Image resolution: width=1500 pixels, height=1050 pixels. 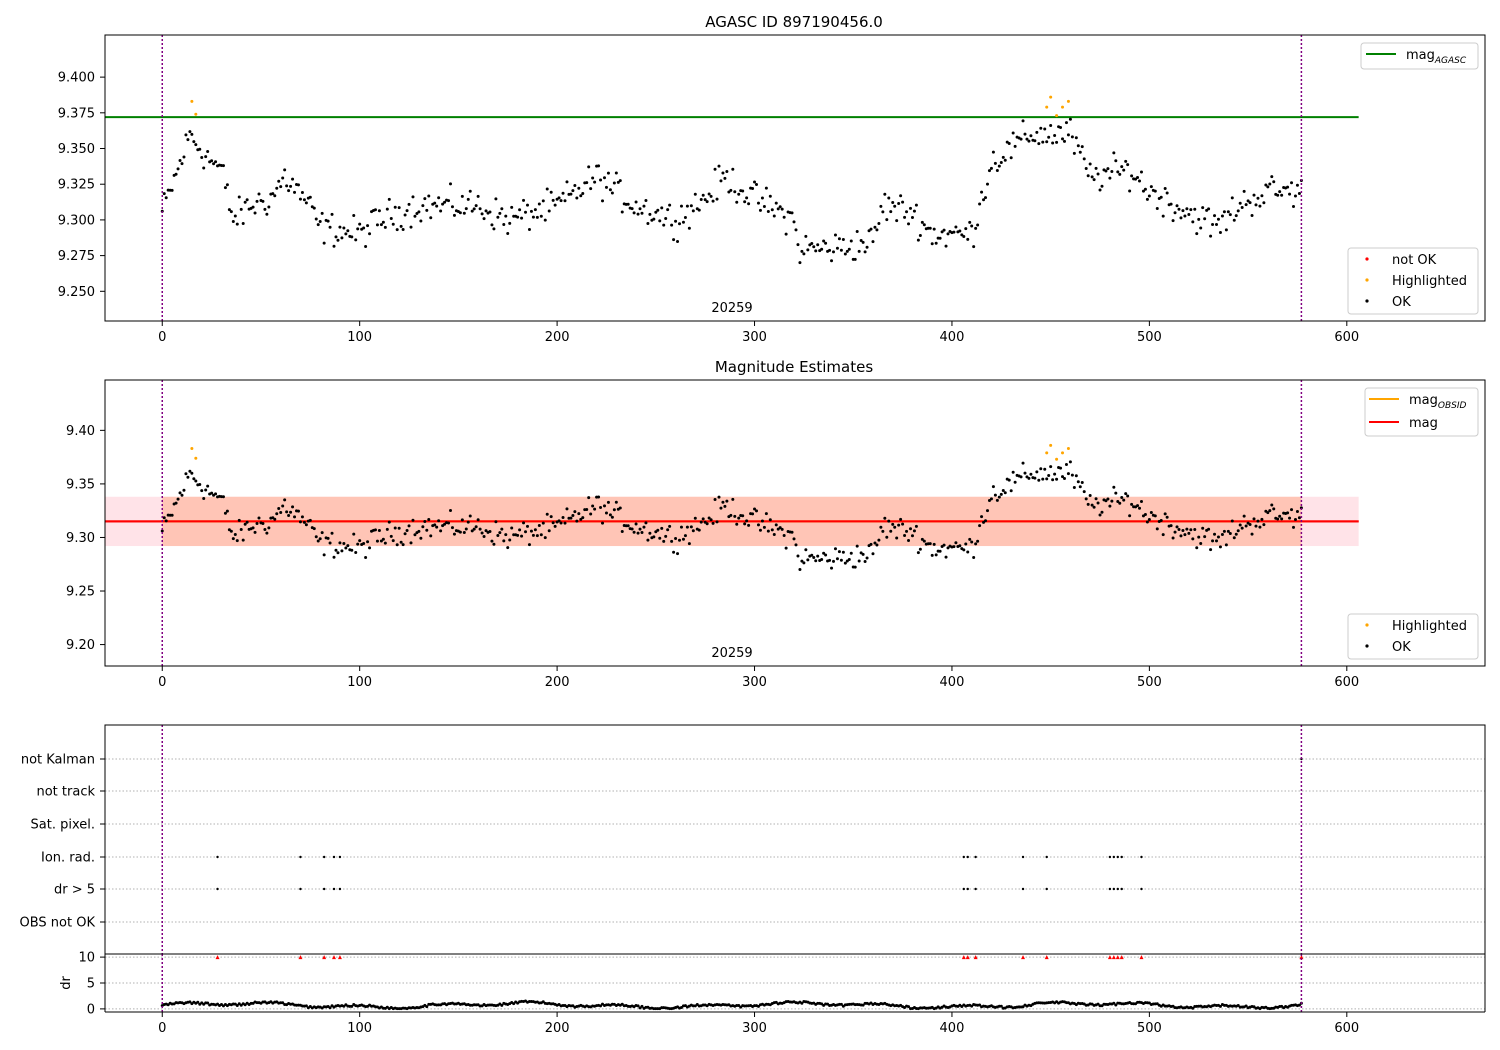 I want to click on data-points, so click(x=731, y=507).